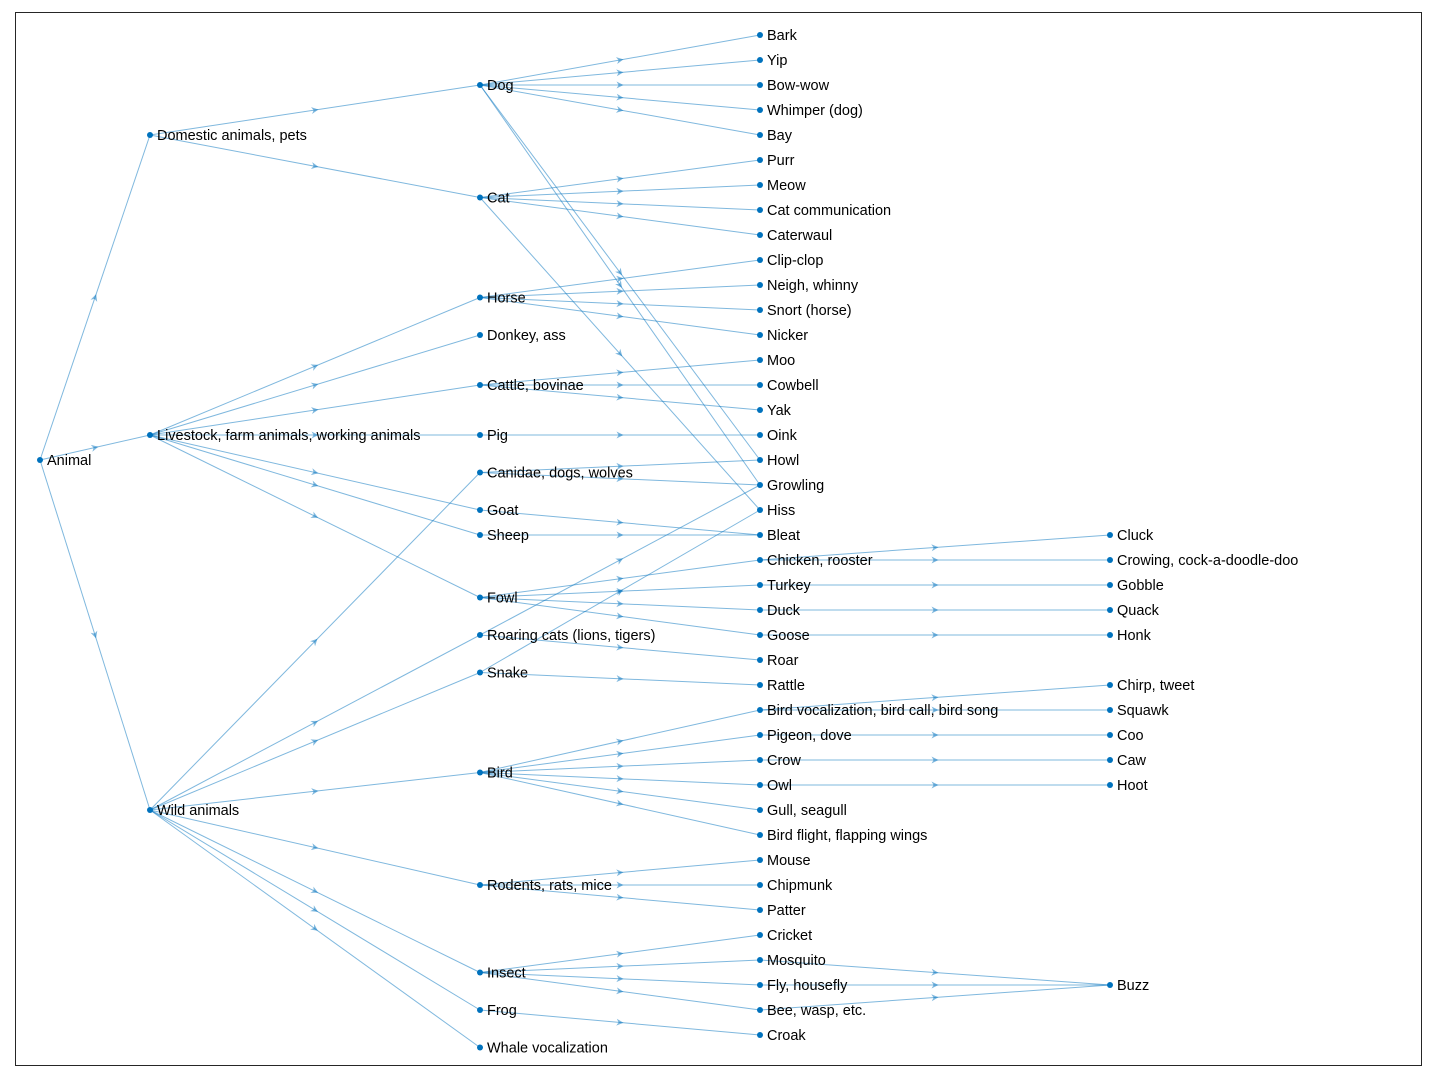 This screenshot has width=1437, height=1078. I want to click on node-squawk, so click(1110, 710).